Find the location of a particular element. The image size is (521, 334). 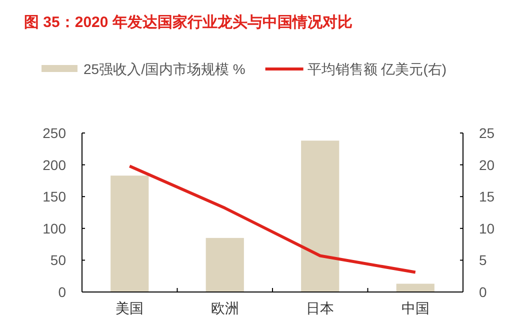

y2-tick-label: 0 is located at coordinates (483, 292).